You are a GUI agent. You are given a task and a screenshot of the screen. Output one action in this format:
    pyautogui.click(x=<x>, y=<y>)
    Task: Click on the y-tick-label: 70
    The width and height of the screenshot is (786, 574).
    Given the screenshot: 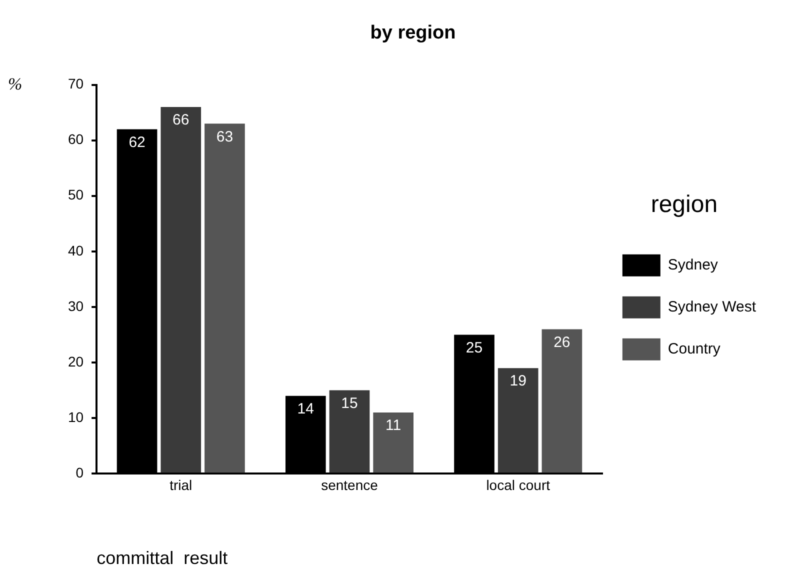 What is the action you would take?
    pyautogui.click(x=76, y=84)
    